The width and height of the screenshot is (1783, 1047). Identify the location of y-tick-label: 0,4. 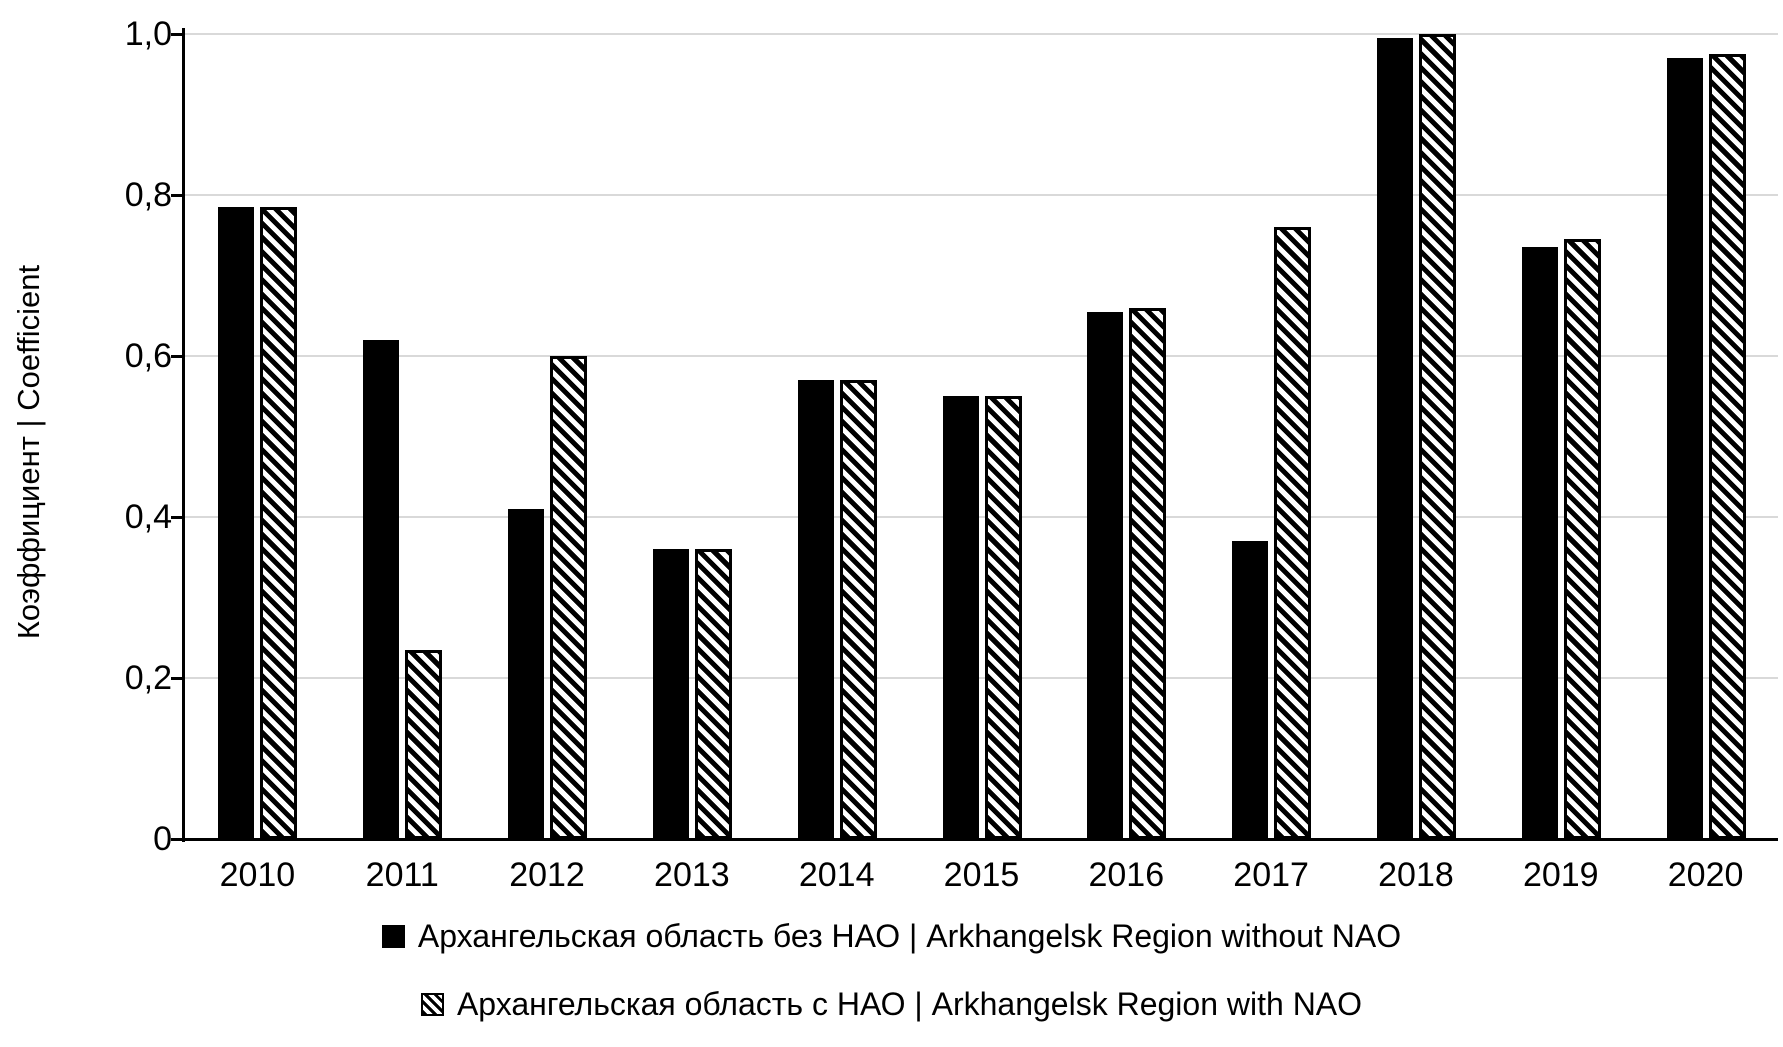
(148, 517).